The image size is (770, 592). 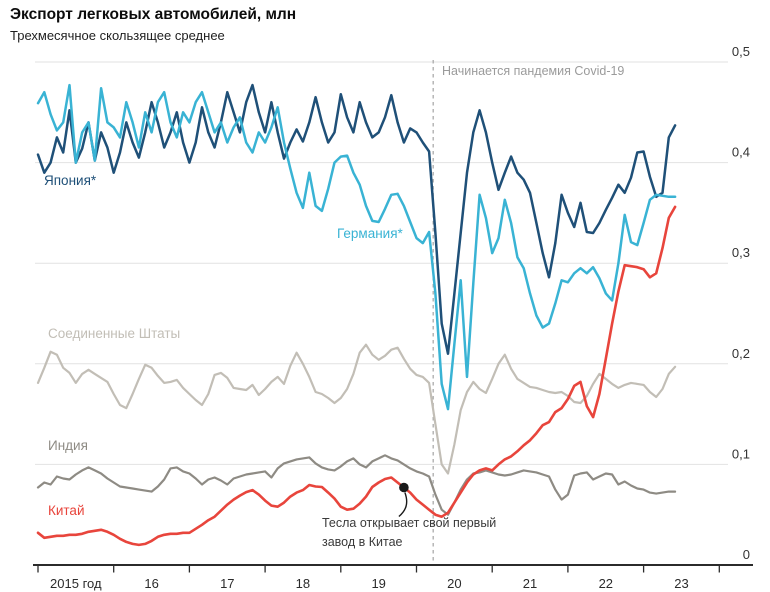 What do you see at coordinates (66, 510) in the screenshot?
I see `series-label-china: Китай` at bounding box center [66, 510].